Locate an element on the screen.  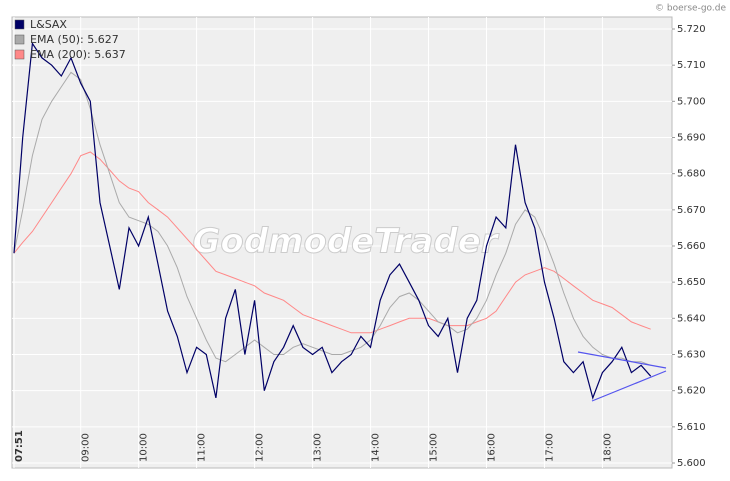
y-tick-label: 5.640 is located at coordinates (691, 318).